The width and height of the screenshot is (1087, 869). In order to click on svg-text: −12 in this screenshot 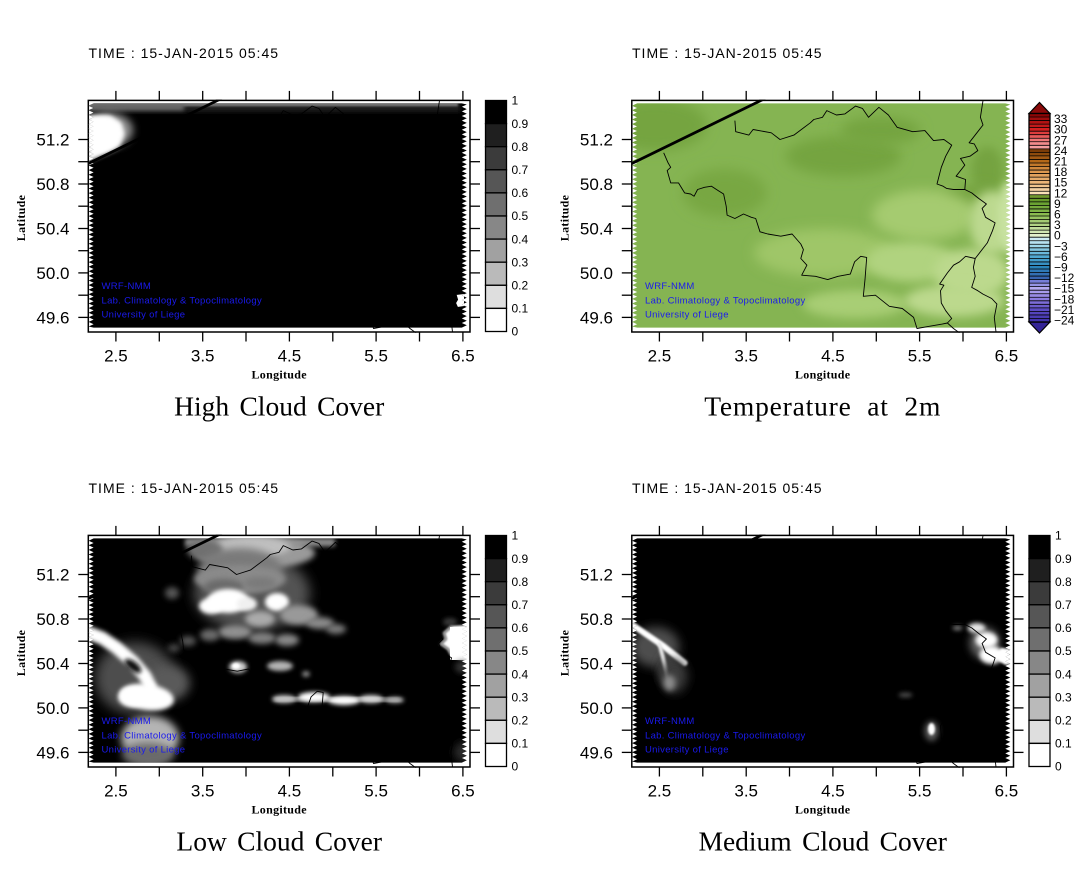, I will do `click(1064, 278)`.